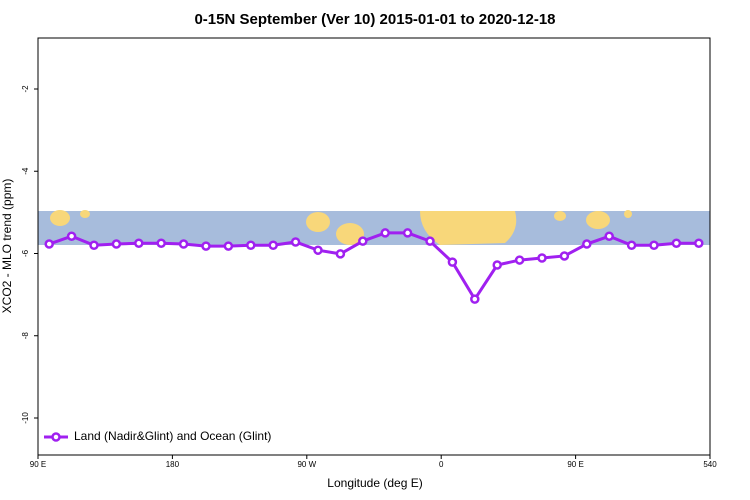 The width and height of the screenshot is (750, 500). I want to click on y-tick-label: -8, so click(25, 336).